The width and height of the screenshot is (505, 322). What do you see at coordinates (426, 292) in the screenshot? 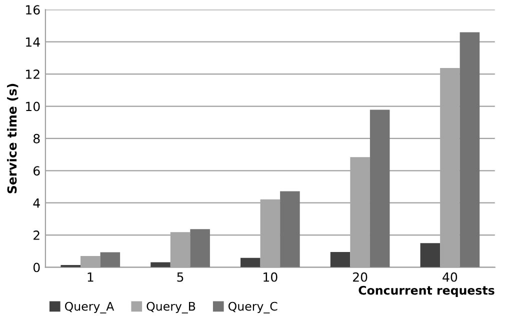
I see `x-axis-title: Concurrent requests` at bounding box center [426, 292].